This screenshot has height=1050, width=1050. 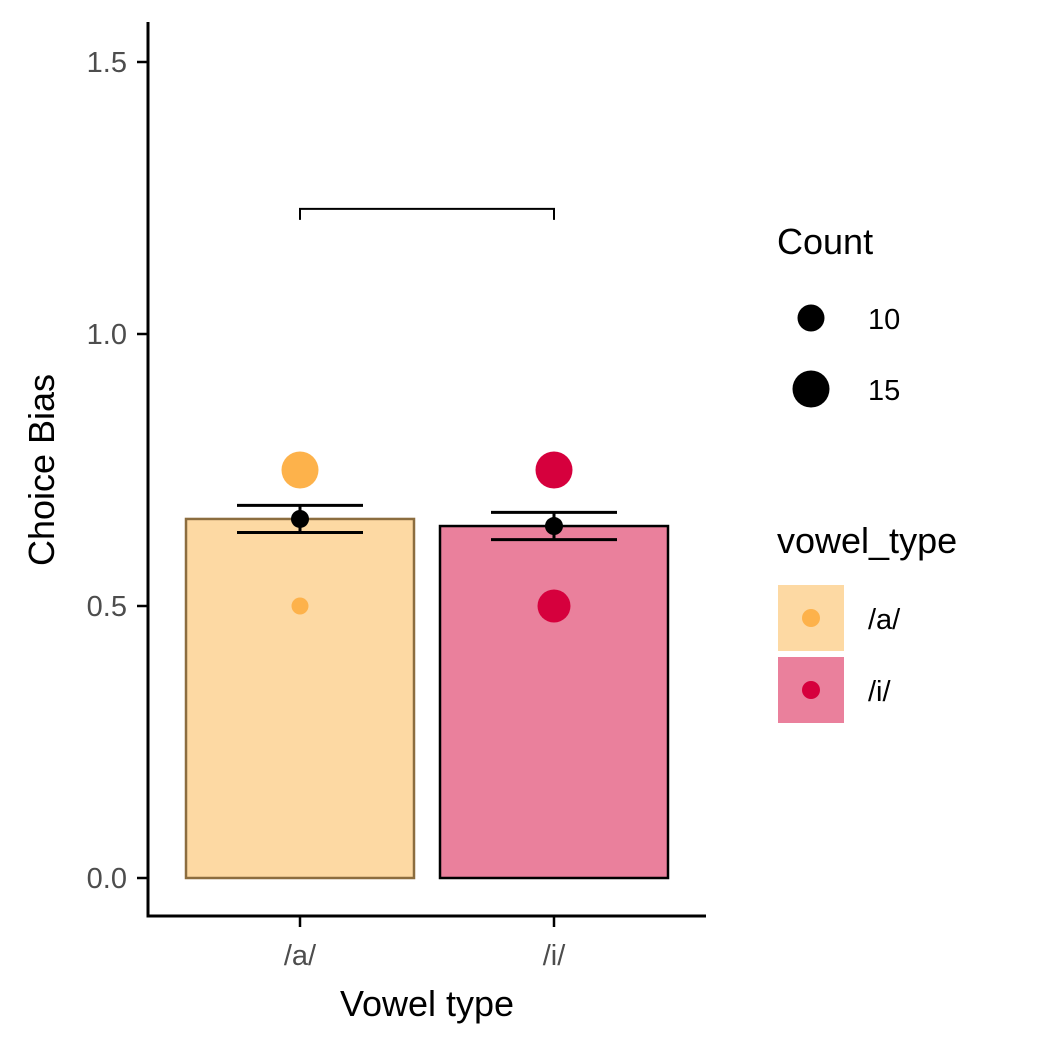 I want to click on legend-count-label-15: 15, so click(x=884, y=391).